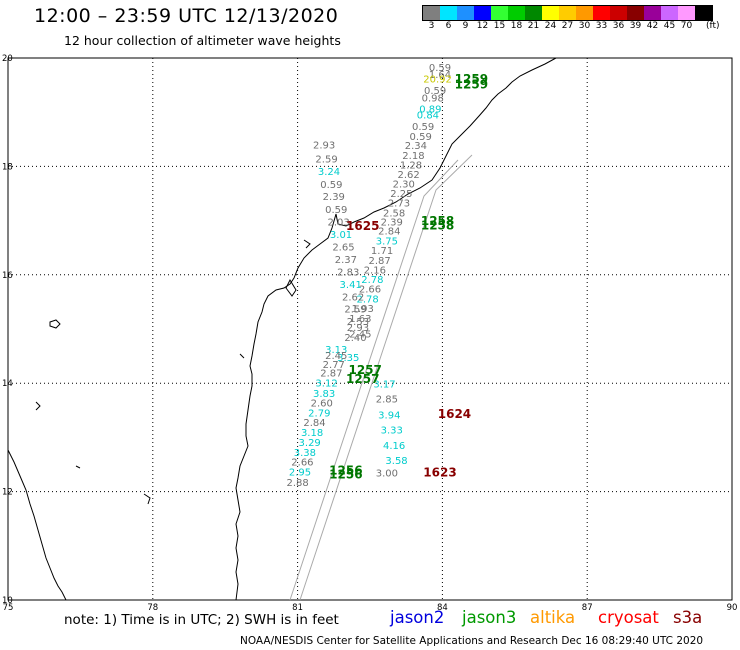 Image resolution: width=740 pixels, height=650 pixels. I want to click on wave-height-label: 4.16, so click(394, 446).